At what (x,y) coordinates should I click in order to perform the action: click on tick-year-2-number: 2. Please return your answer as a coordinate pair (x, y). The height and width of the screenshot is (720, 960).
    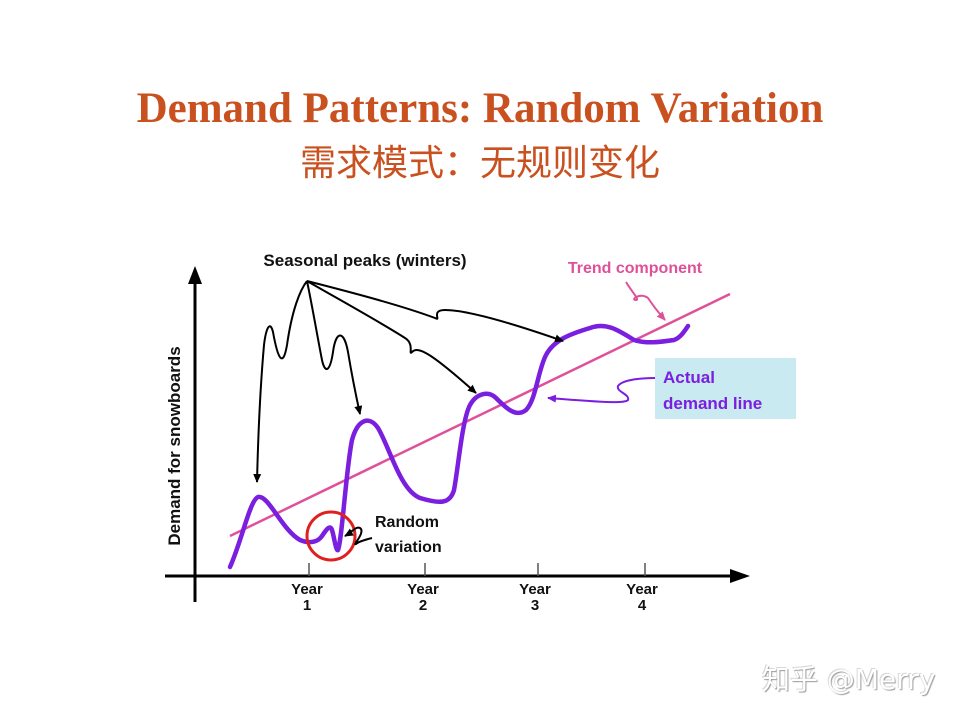
    Looking at the image, I should click on (423, 605).